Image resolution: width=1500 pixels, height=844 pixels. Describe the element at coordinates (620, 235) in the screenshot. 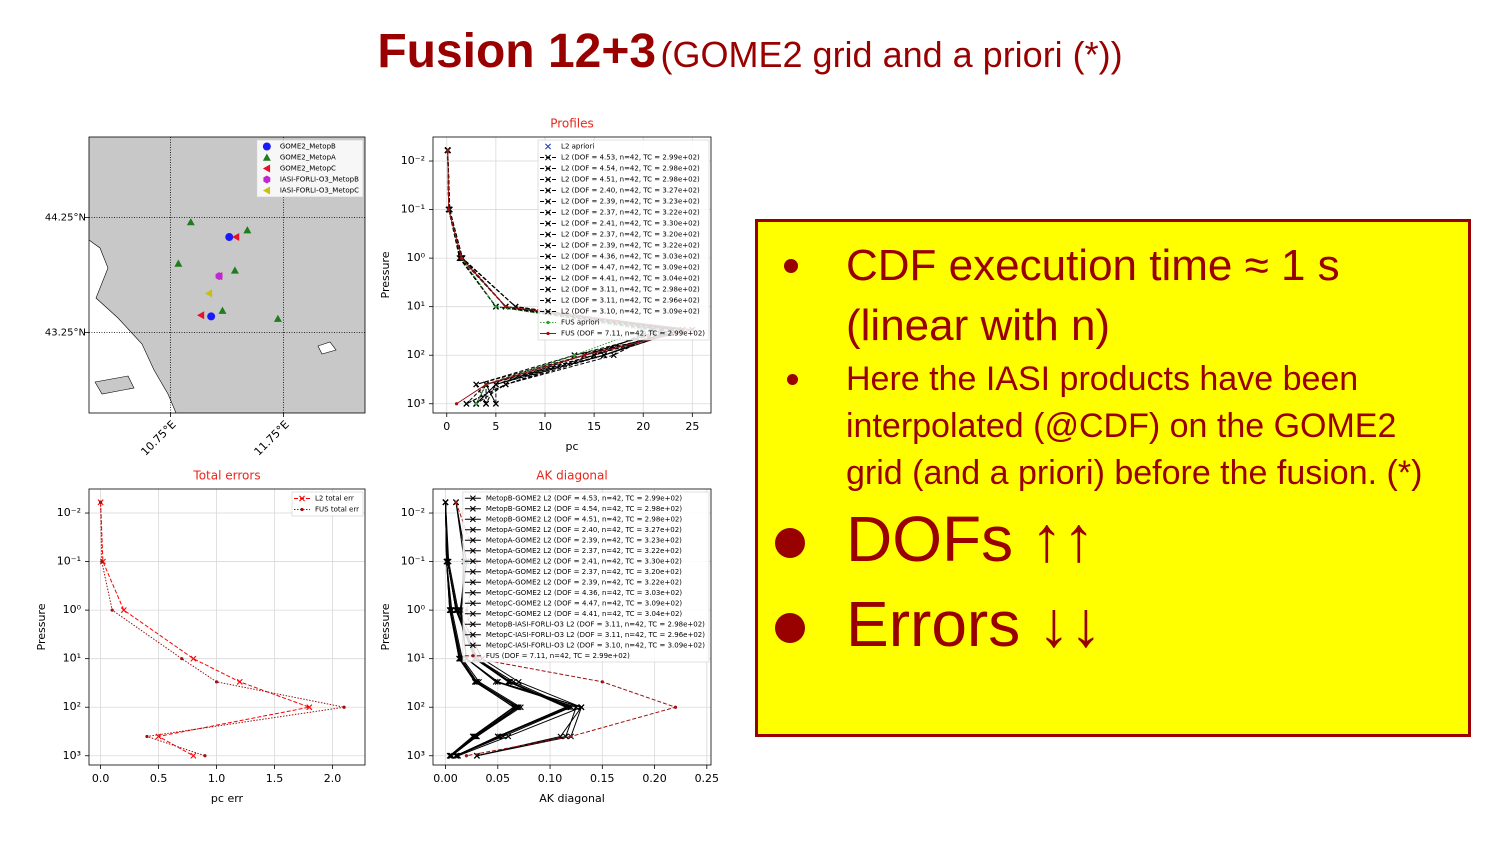

I see `legend-item: L2 (DOF = 2.37, n=42, TC = 3.20e+02)` at that location.